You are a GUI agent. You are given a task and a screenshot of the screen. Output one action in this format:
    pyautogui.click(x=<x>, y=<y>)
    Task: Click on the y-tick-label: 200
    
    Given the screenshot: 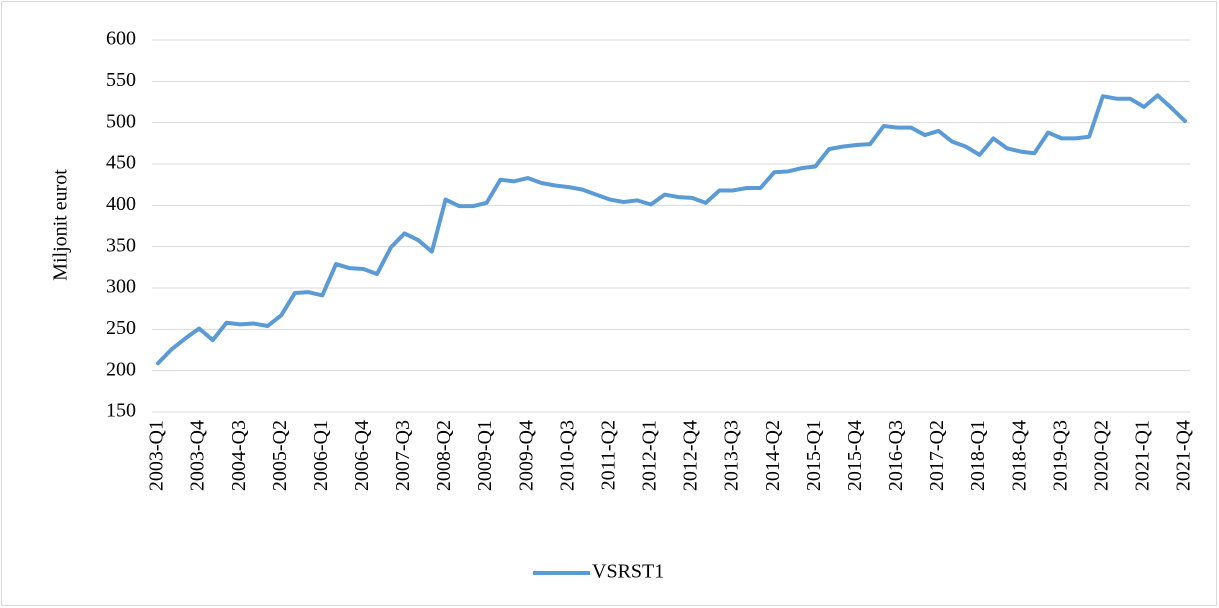 What is the action you would take?
    pyautogui.click(x=121, y=369)
    